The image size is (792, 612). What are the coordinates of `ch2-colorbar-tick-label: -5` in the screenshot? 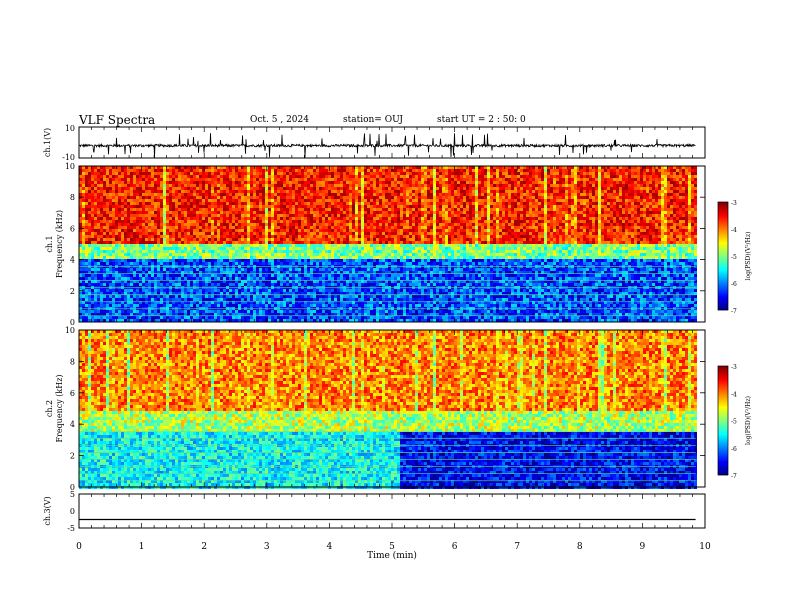 It's located at (734, 422).